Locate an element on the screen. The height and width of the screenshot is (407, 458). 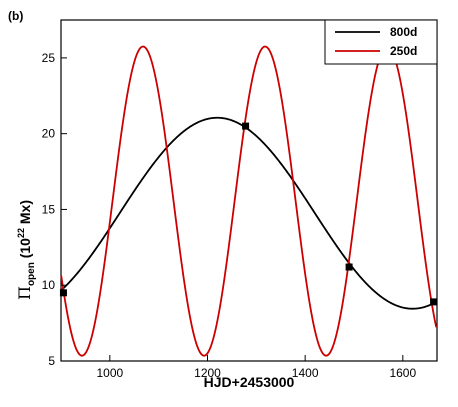
y-axis-label: Πopen (1022 Mx) is located at coordinates (26, 250).